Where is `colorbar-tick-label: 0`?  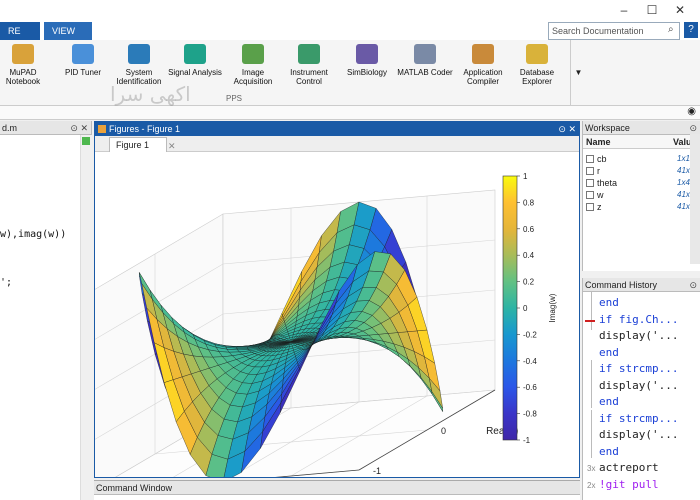
colorbar-tick-label: 0 is located at coordinates (525, 308).